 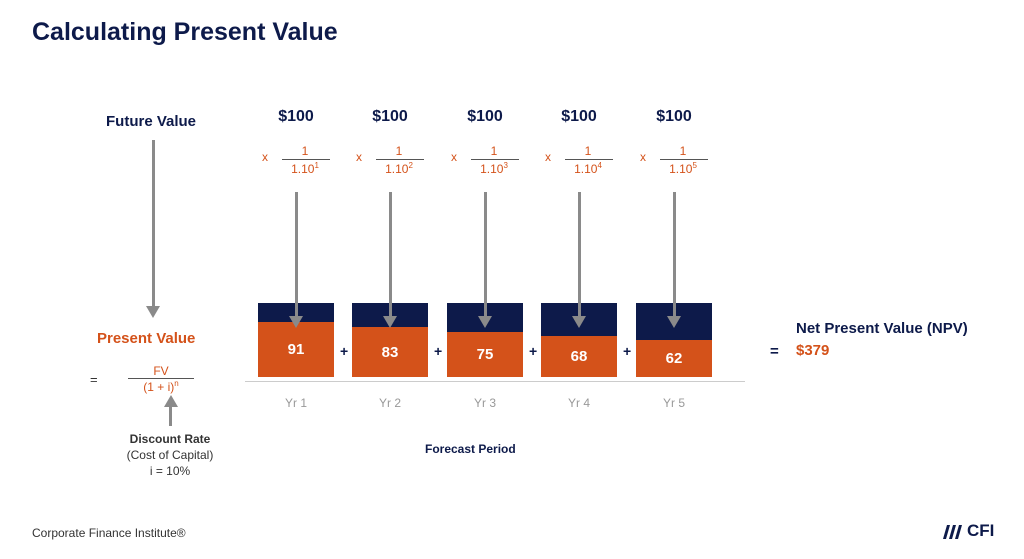 I want to click on discount-rate: i = 10%, so click(x=170, y=471).